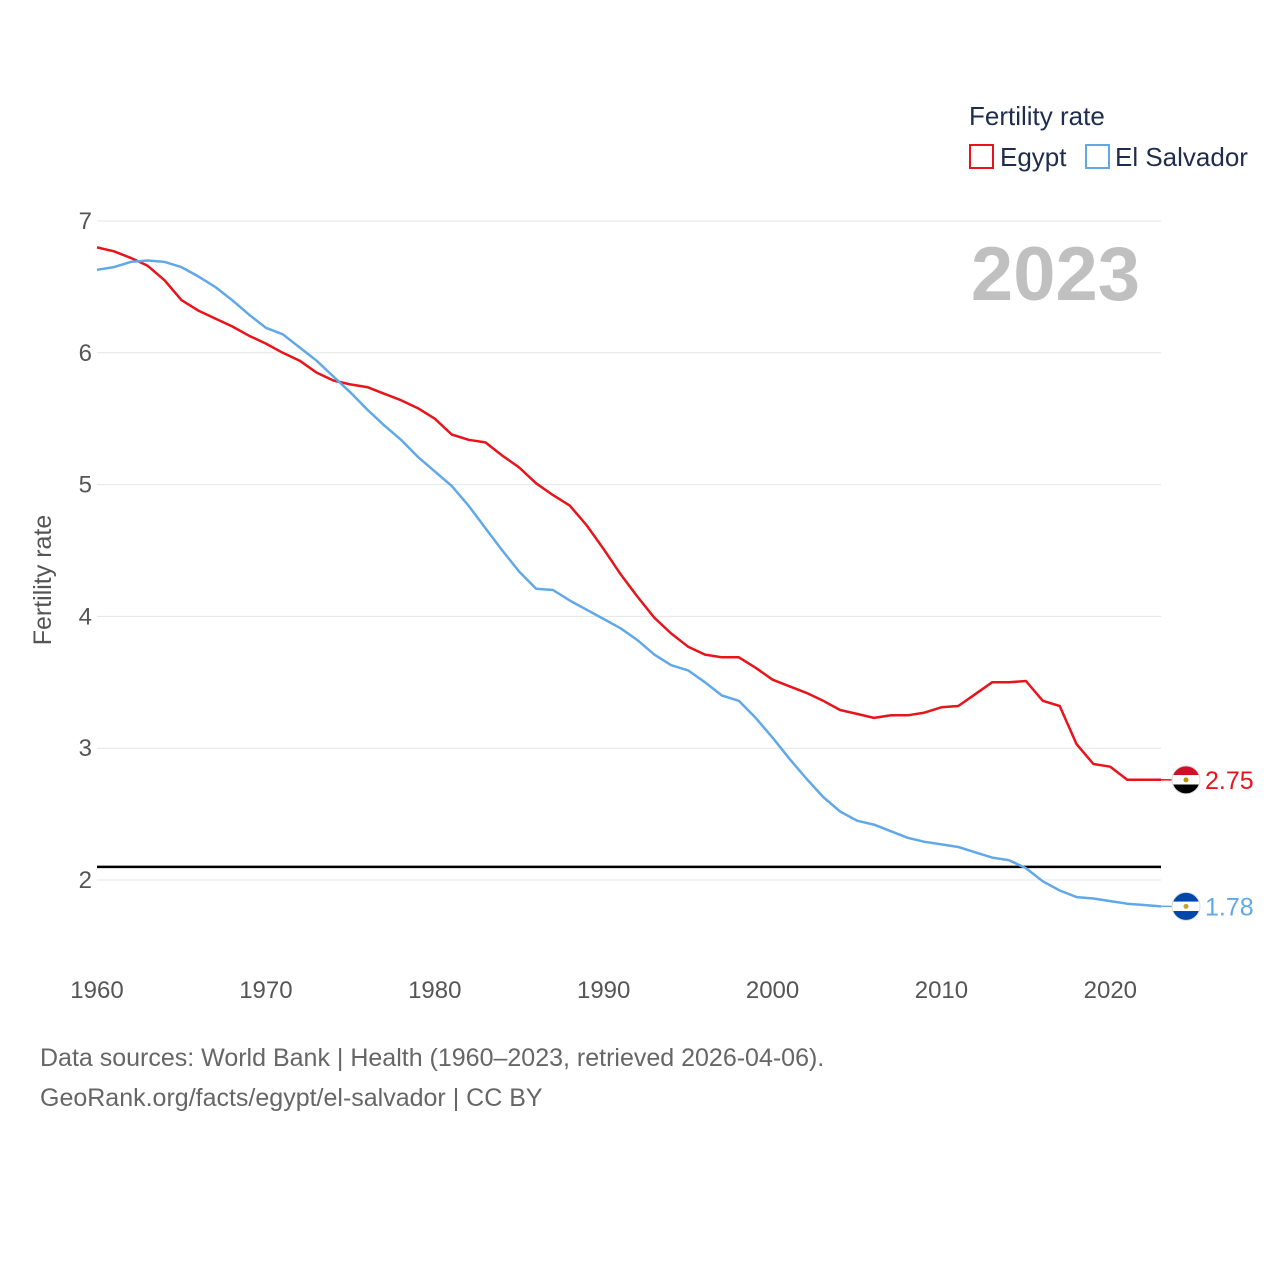 Image resolution: width=1280 pixels, height=1280 pixels. Describe the element at coordinates (941, 990) in the screenshot. I see `x-tick-label: 2010` at that location.